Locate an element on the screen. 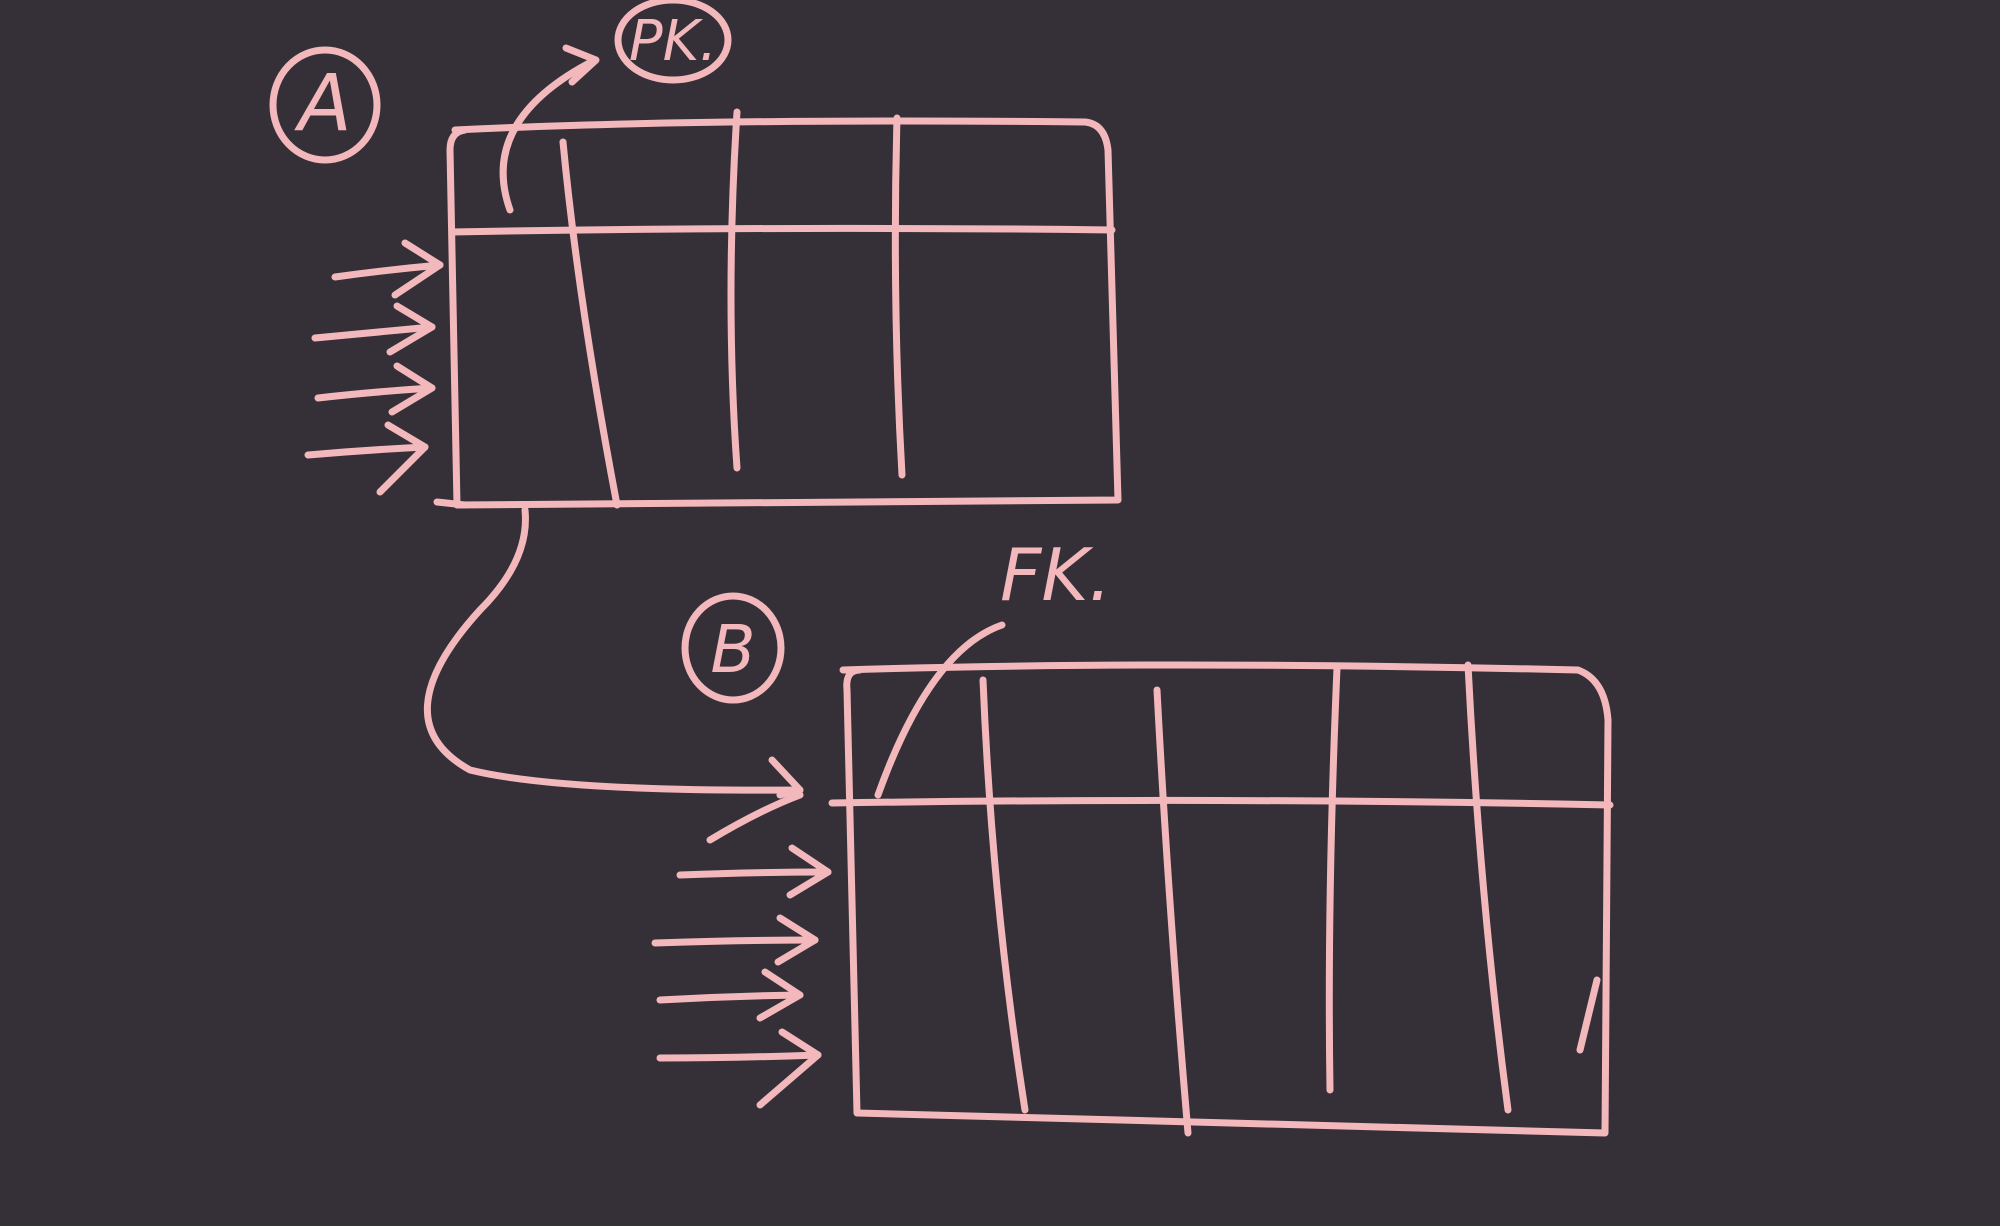 The width and height of the screenshot is (2000, 1226). table-a is located at coordinates (777, 308).